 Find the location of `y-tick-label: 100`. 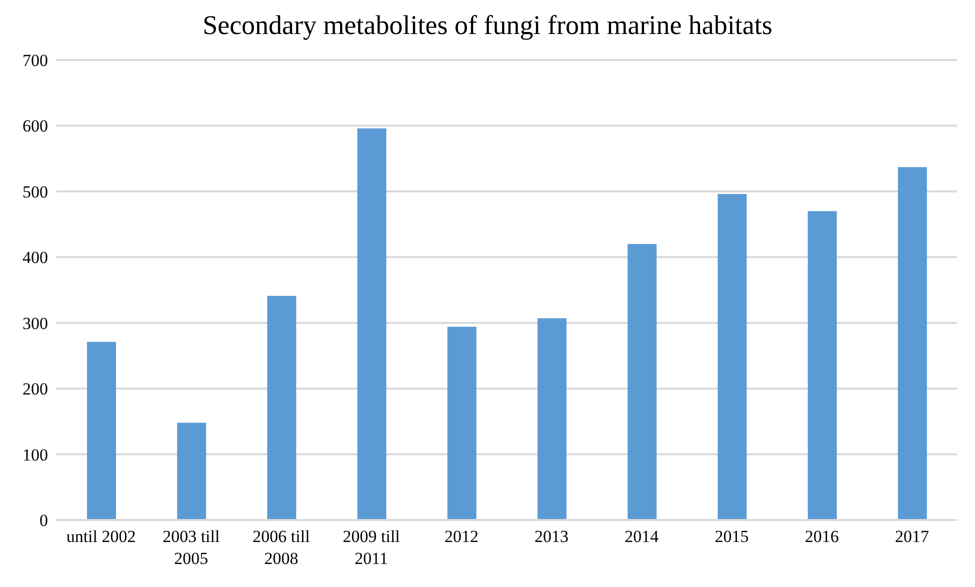

y-tick-label: 100 is located at coordinates (35, 454).